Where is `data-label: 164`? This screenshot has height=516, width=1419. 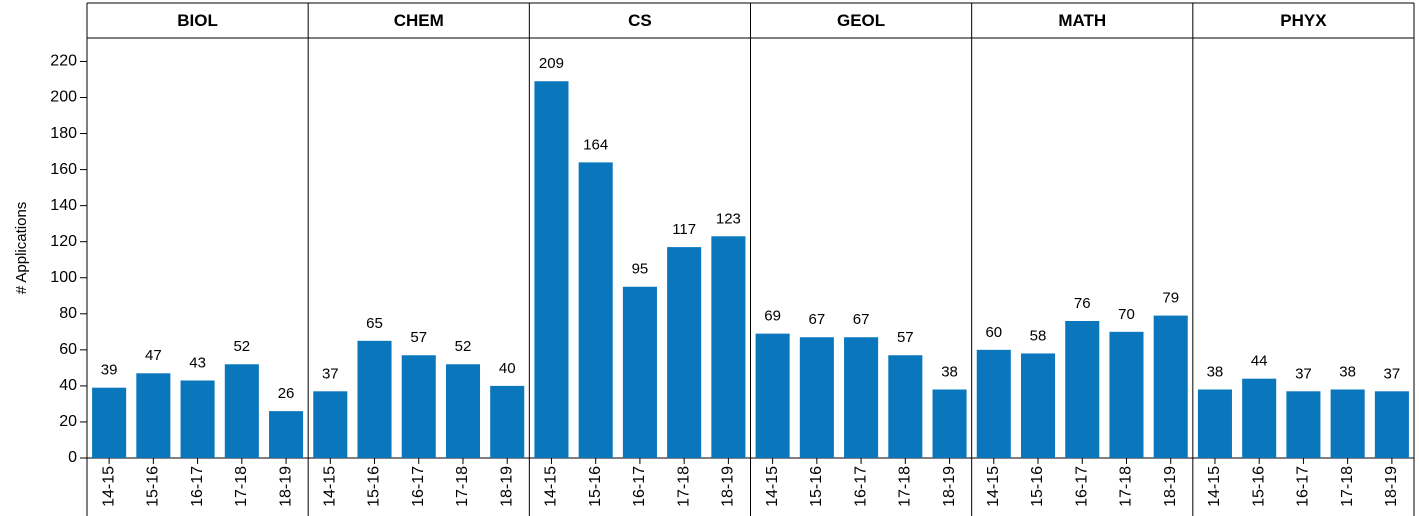 data-label: 164 is located at coordinates (595, 144).